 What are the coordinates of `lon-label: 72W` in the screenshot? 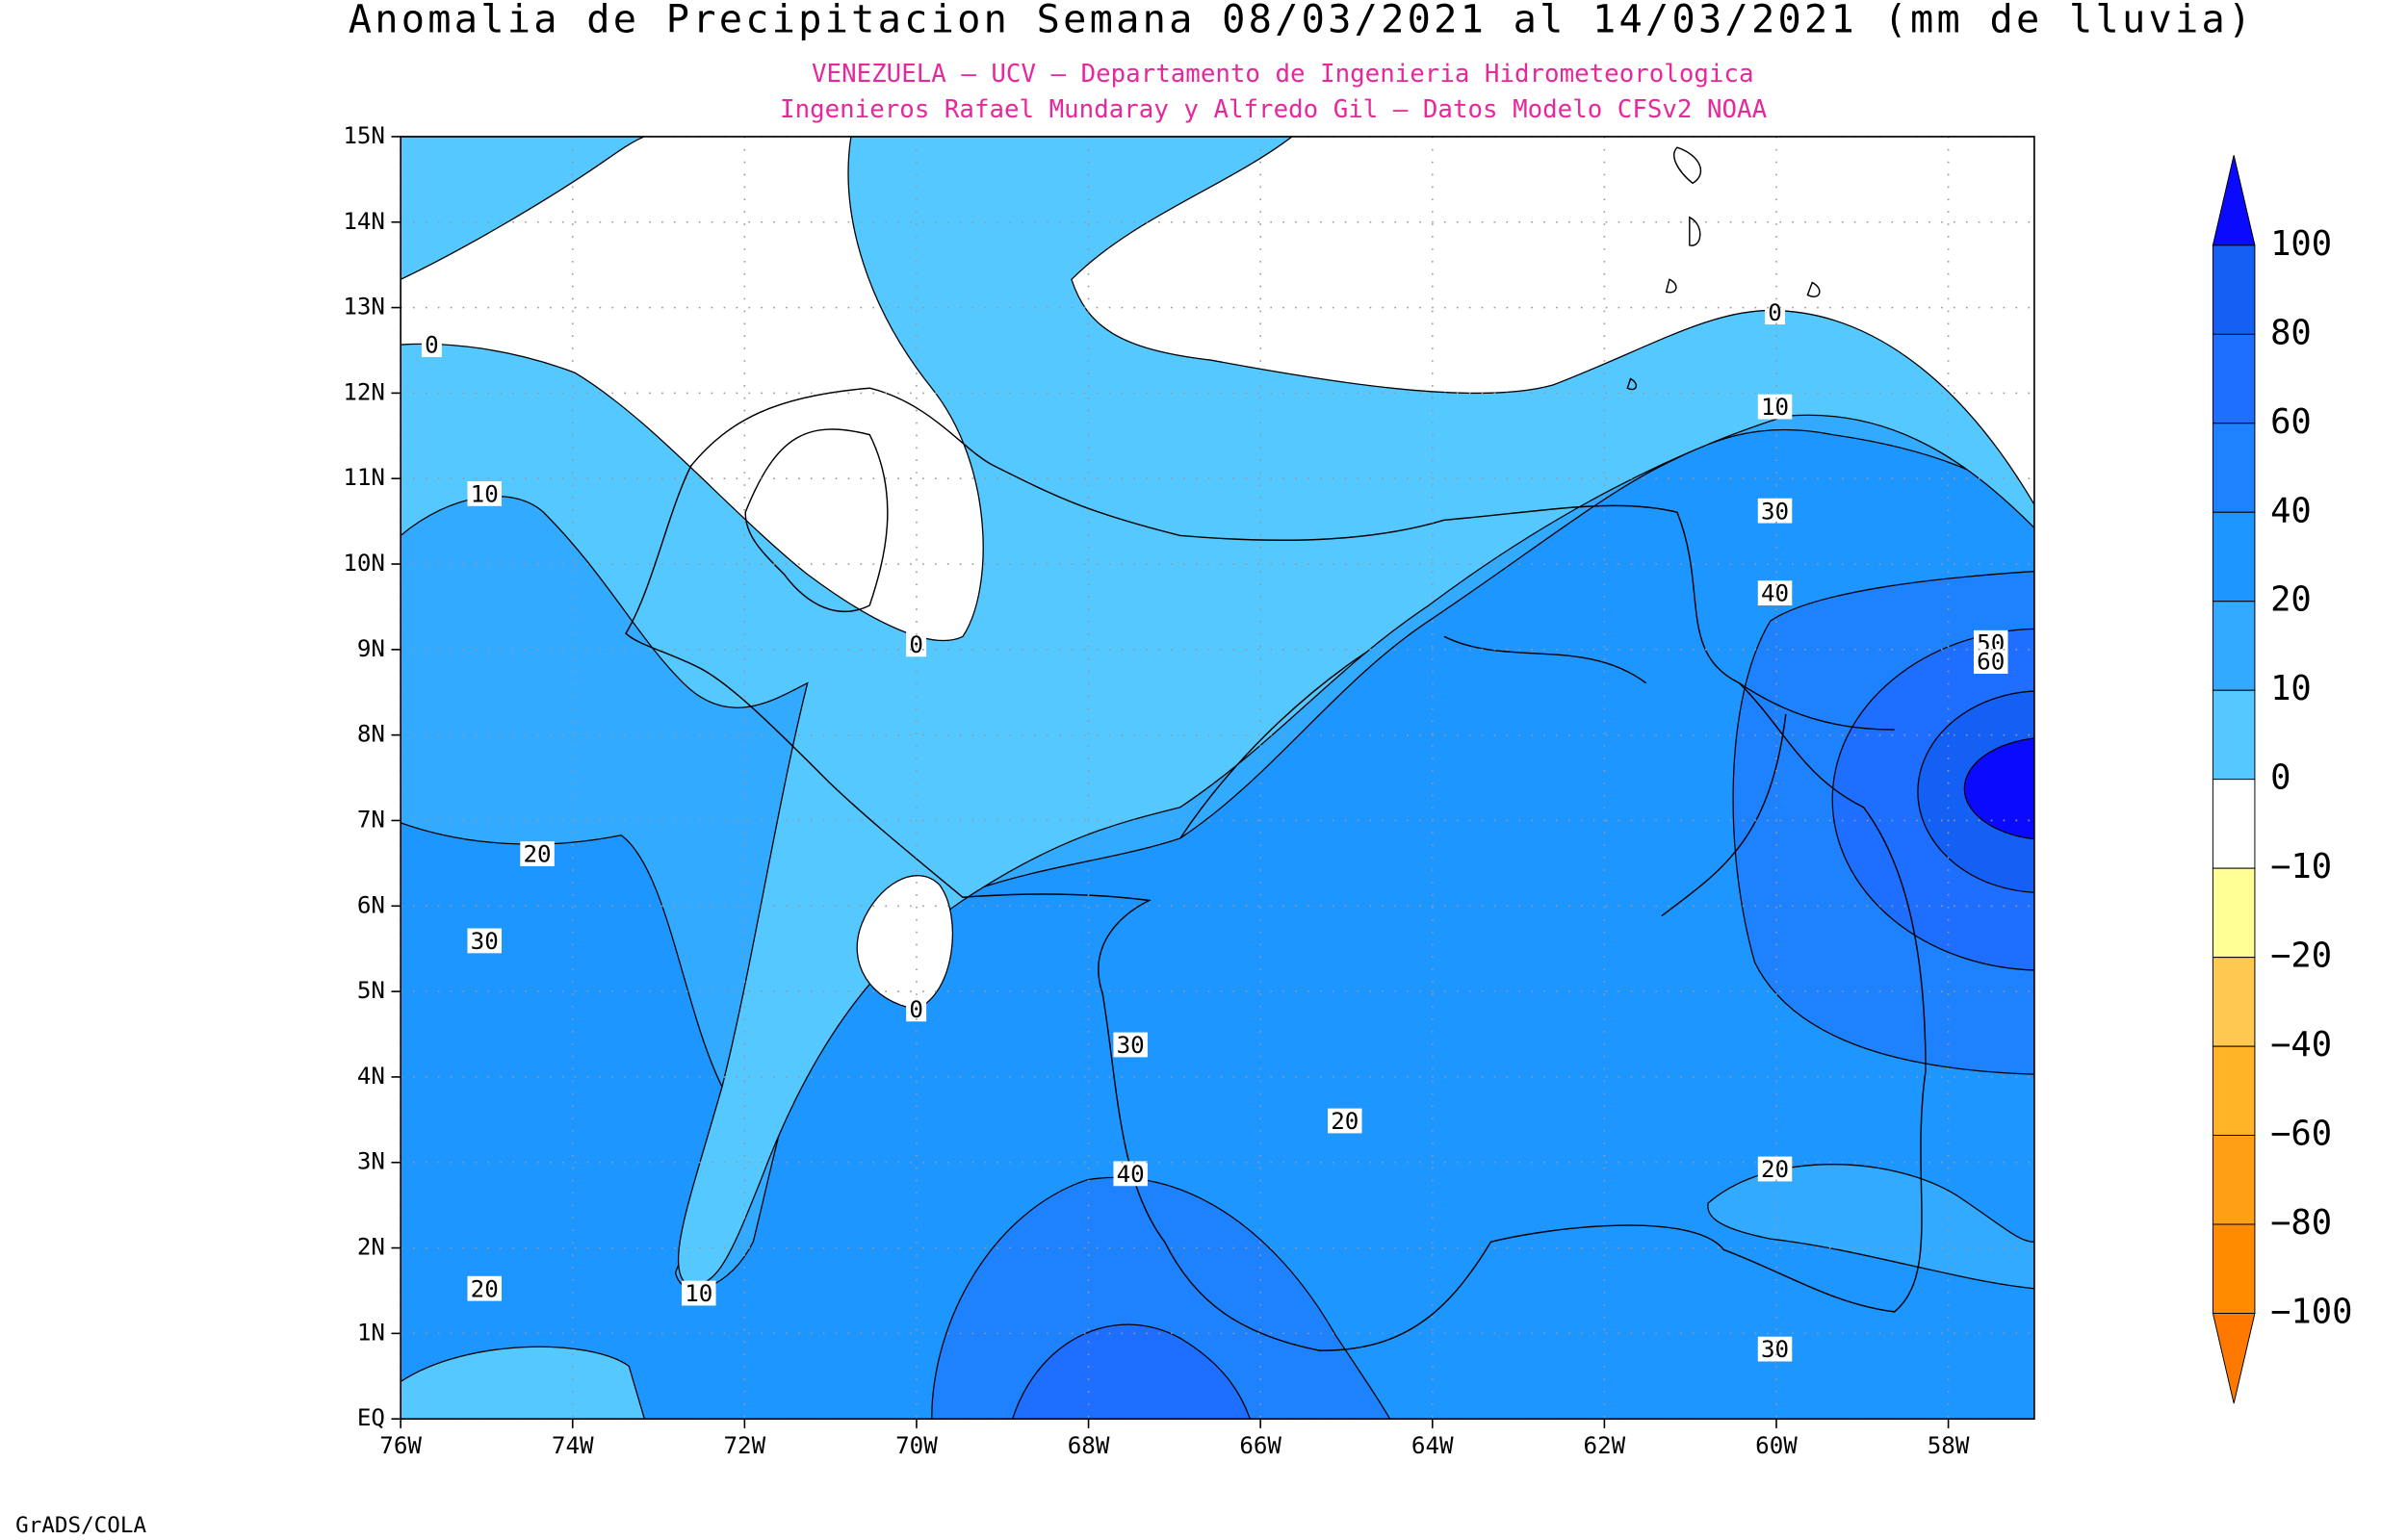 It's located at (745, 1445).